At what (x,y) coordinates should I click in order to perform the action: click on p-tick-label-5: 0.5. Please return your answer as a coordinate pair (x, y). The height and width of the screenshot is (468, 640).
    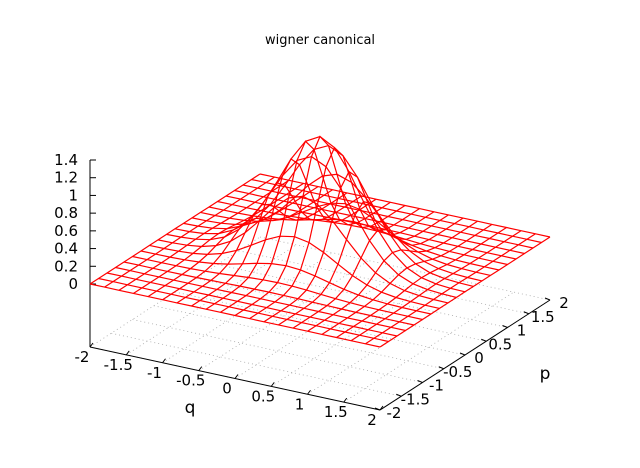
    Looking at the image, I should click on (500, 344).